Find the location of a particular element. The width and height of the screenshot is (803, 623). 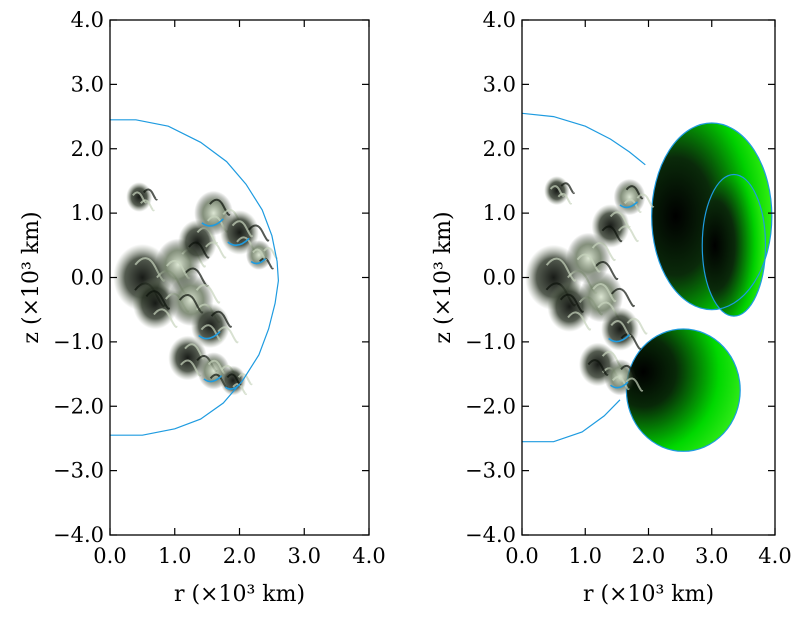

detonation-bubble-upper-outer is located at coordinates (734, 245).